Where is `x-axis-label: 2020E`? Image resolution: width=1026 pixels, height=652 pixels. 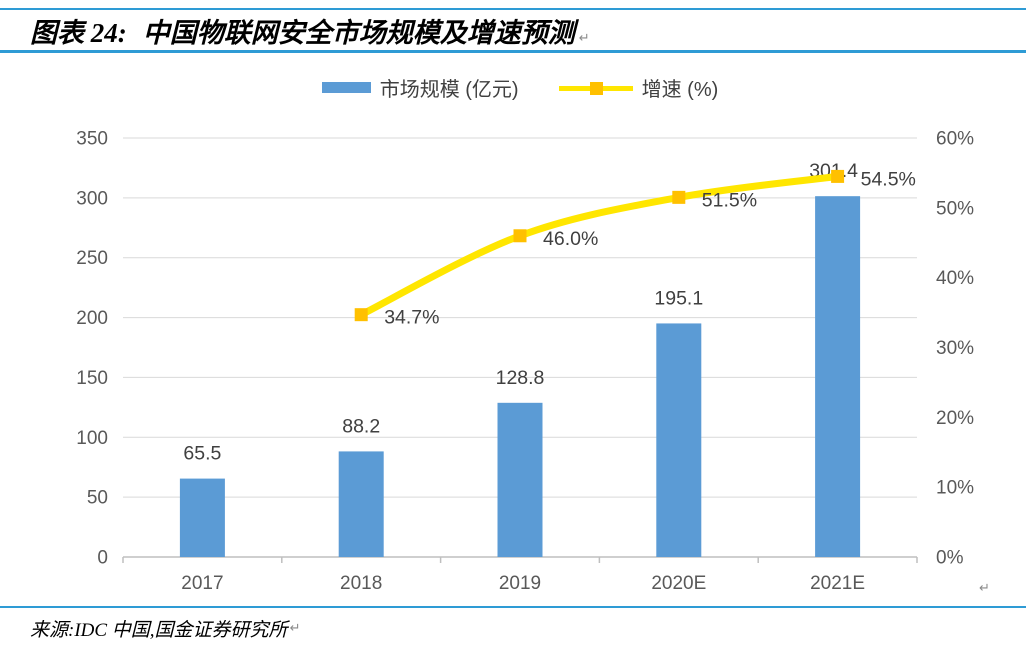
x-axis-label: 2020E is located at coordinates (678, 583).